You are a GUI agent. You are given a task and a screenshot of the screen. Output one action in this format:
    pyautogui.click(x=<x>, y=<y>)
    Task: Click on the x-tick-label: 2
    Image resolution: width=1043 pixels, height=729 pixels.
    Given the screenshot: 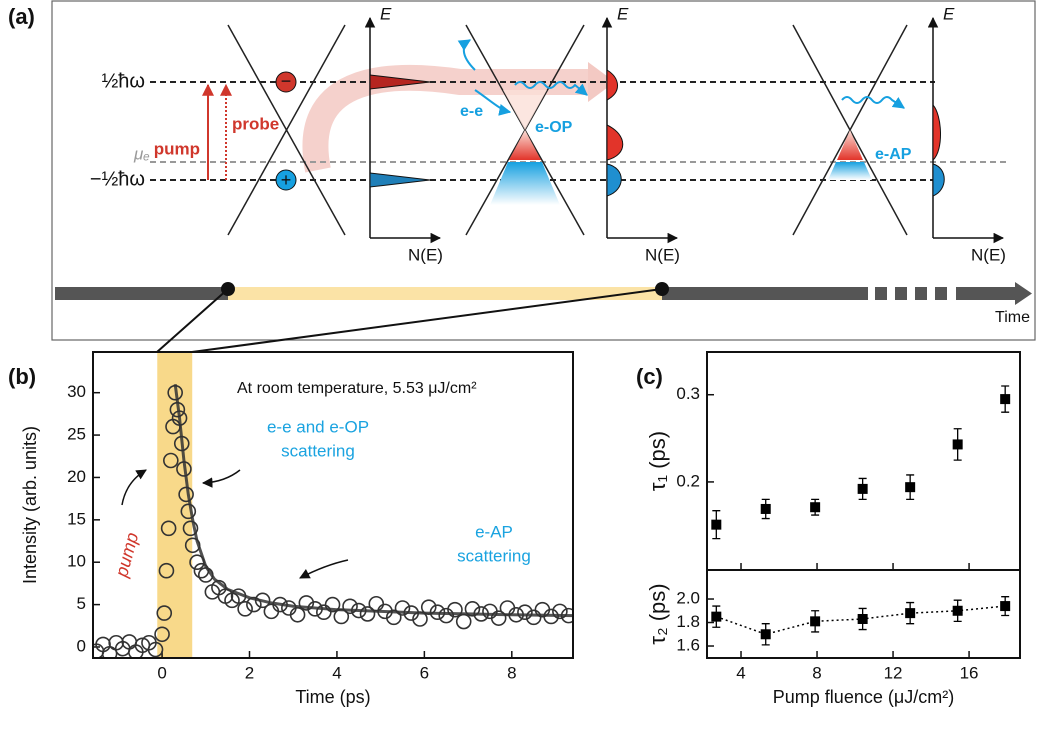 What is the action you would take?
    pyautogui.click(x=249, y=672)
    